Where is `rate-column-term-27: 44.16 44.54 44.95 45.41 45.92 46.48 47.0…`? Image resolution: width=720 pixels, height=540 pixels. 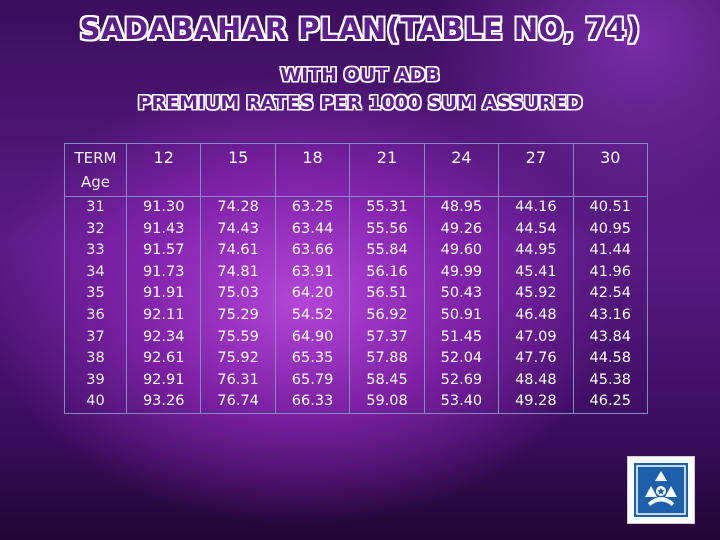
rate-column-term-27: 44.16 44.54 44.95 45.41 45.92 46.48 47.0… is located at coordinates (536, 305).